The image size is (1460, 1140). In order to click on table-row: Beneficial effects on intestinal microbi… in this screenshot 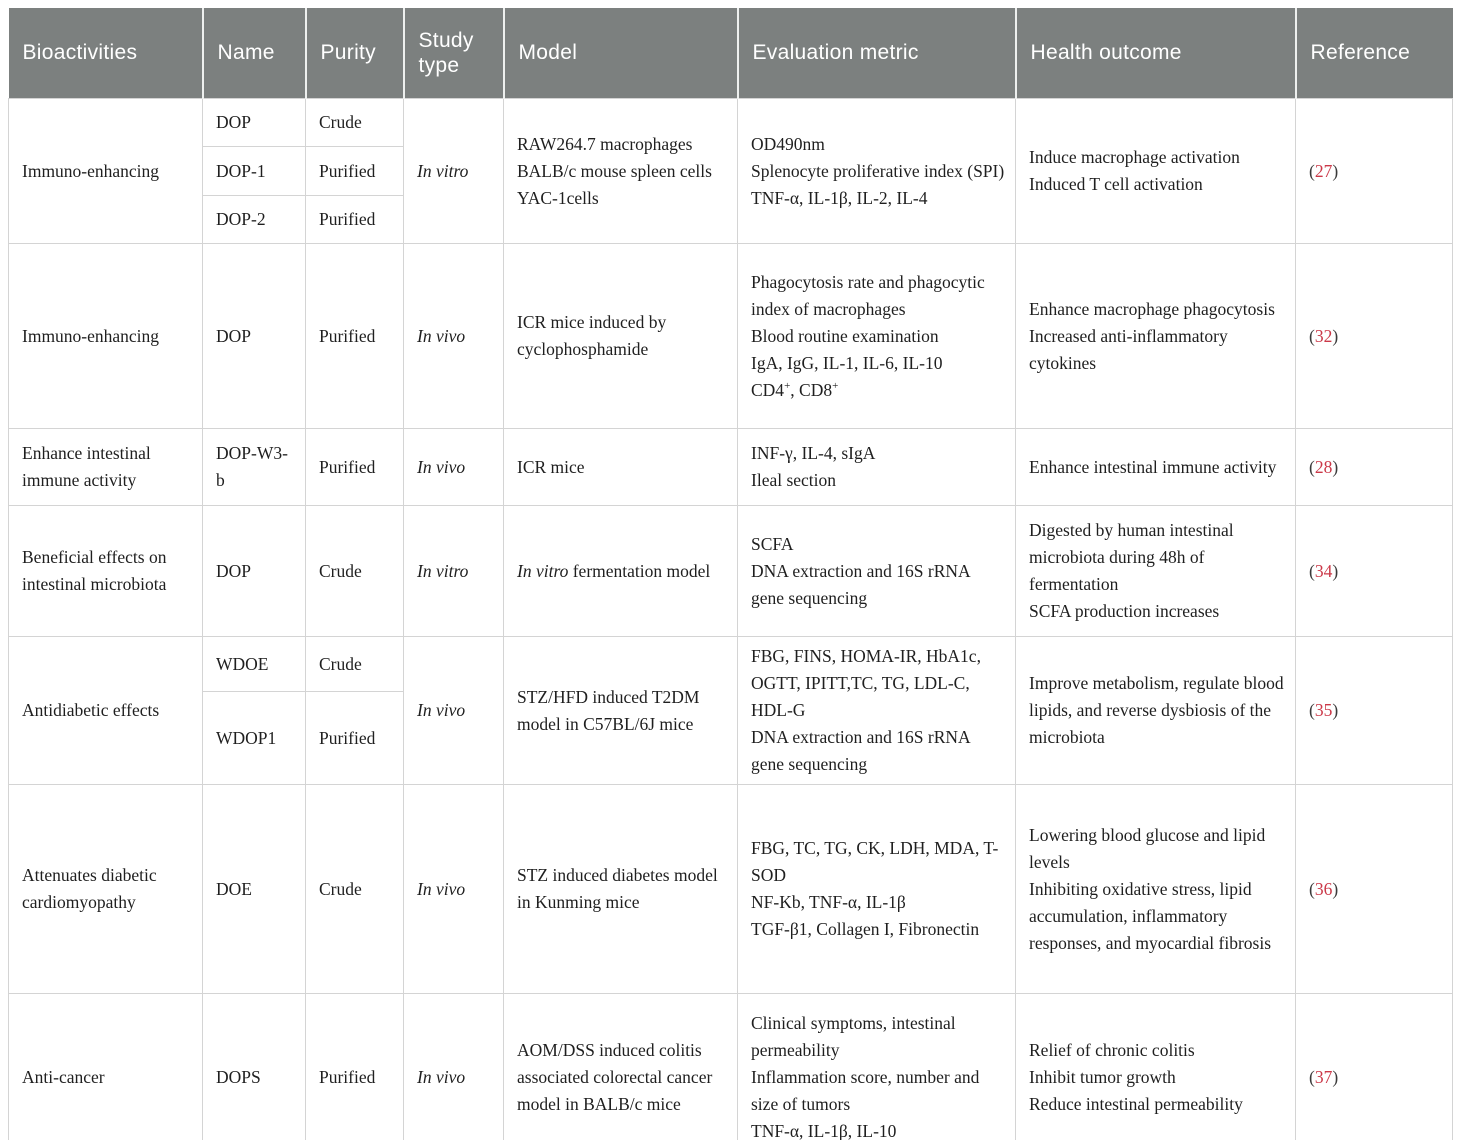, I will do `click(730, 571)`.